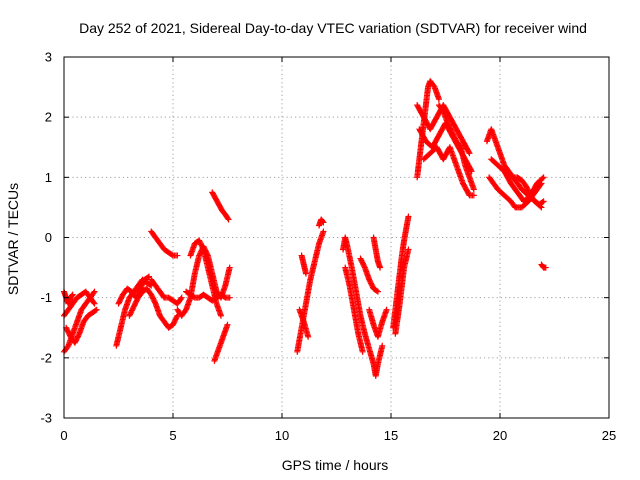  I want to click on x-tick-label: 20, so click(500, 435).